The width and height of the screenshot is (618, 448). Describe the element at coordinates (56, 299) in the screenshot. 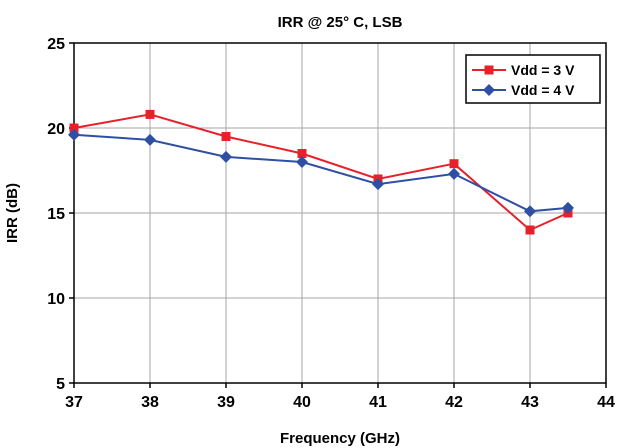

I see `y-tick-label: 10` at that location.